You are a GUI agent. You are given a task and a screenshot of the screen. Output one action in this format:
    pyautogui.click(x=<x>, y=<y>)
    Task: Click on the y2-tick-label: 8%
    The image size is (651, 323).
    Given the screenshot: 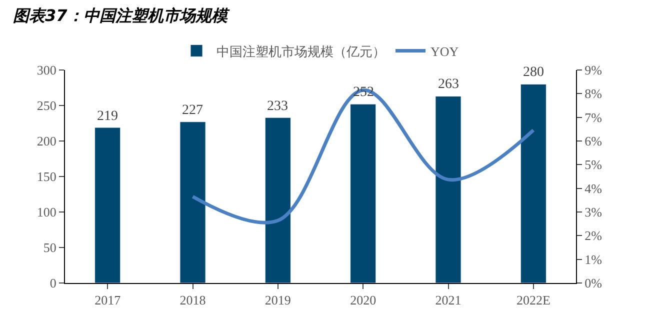 What is the action you would take?
    pyautogui.click(x=593, y=94)
    